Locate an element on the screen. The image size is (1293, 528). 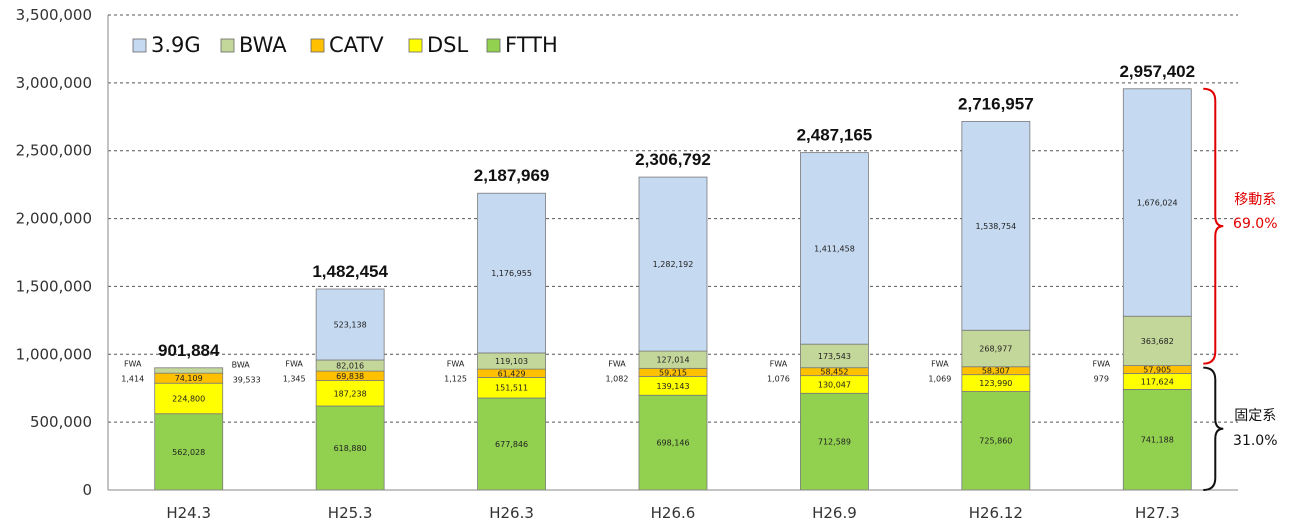
total-label: 2,306,792 is located at coordinates (673, 159).